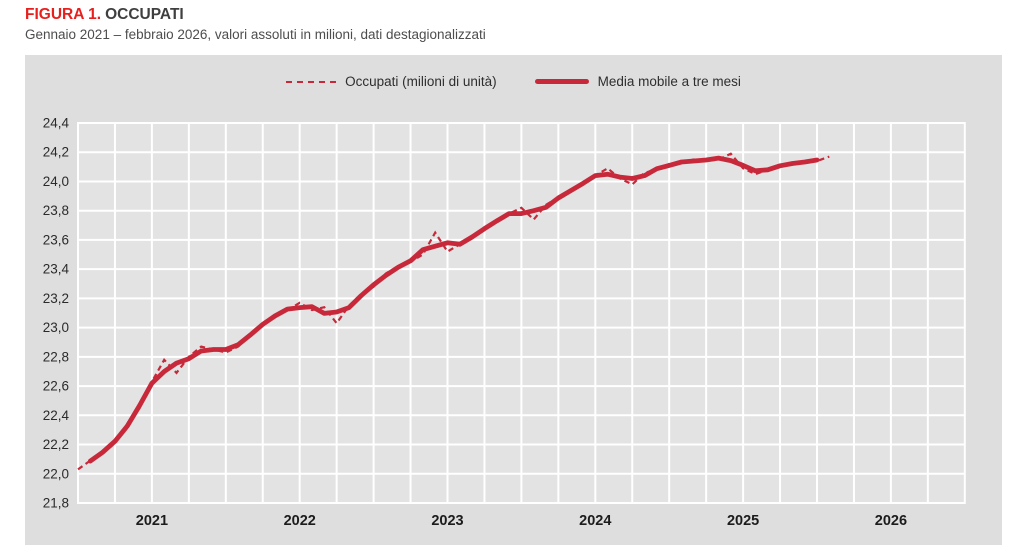 This screenshot has height=559, width=1024. Describe the element at coordinates (56, 444) in the screenshot. I see `y-axis-tick-label: 22,2` at that location.